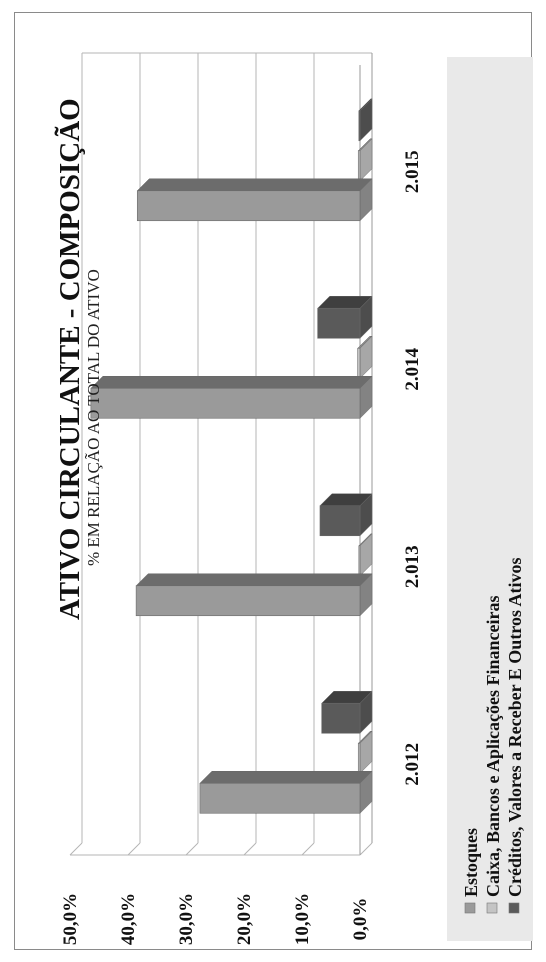 Image resolution: width=546 pixels, height=962 pixels. I want to click on y-tick-label: 40,0%, so click(128, 919).